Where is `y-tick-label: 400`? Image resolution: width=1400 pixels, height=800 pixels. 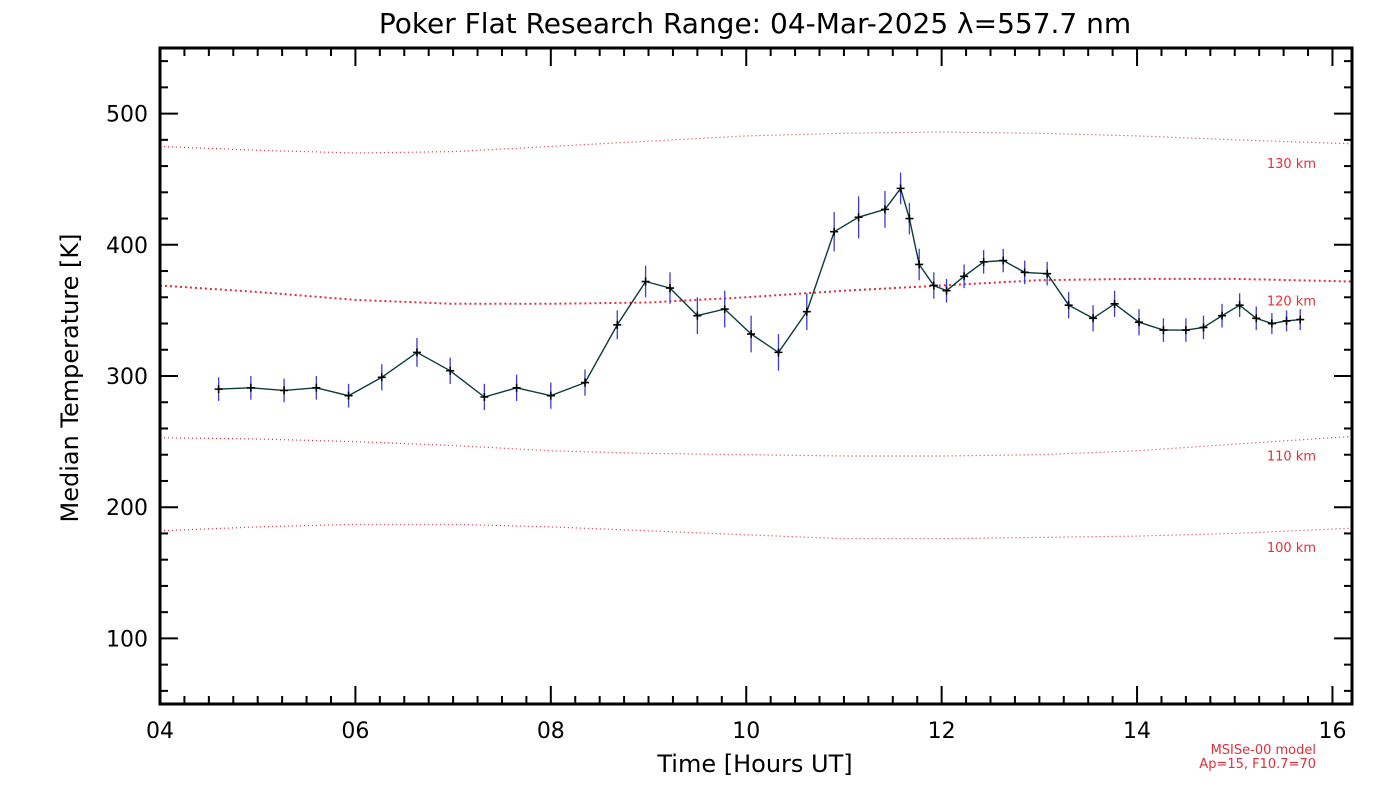
y-tick-label: 400 is located at coordinates (127, 246).